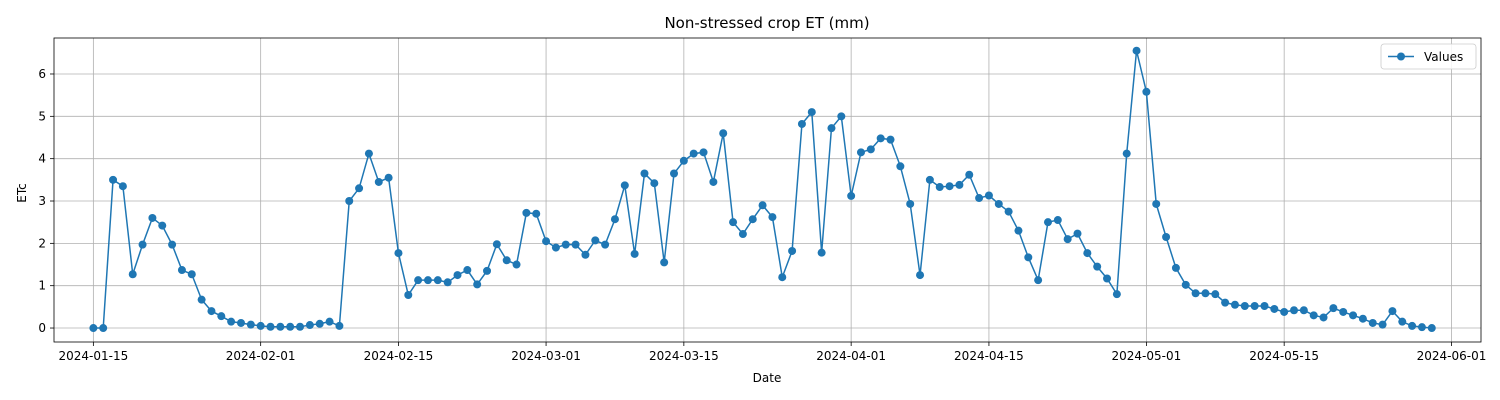 The width and height of the screenshot is (1500, 400). Describe the element at coordinates (1452, 356) in the screenshot. I see `x-tick-label: 2024-06-01` at that location.